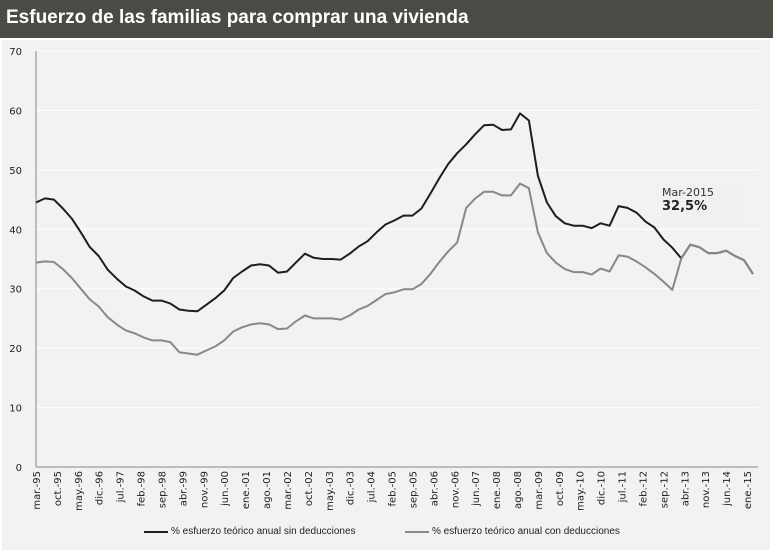 The width and height of the screenshot is (773, 556). What do you see at coordinates (351, 488) in the screenshot?
I see `x-tick-label: dic.-03` at bounding box center [351, 488].